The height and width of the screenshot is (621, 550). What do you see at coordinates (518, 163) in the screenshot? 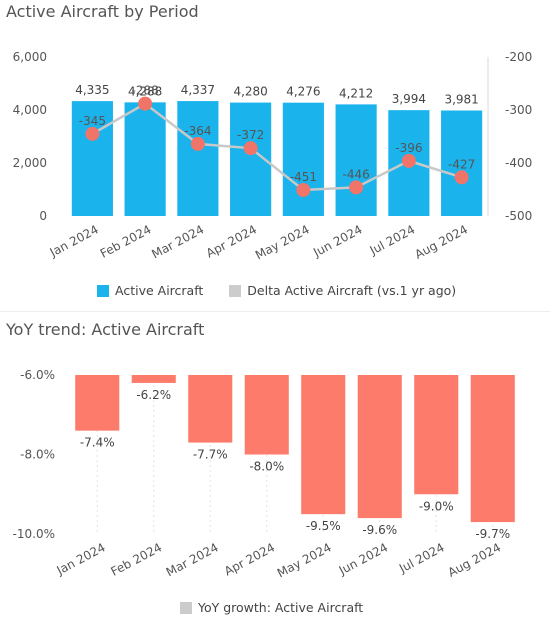
I see `y2-tick-label: -400` at bounding box center [518, 163].